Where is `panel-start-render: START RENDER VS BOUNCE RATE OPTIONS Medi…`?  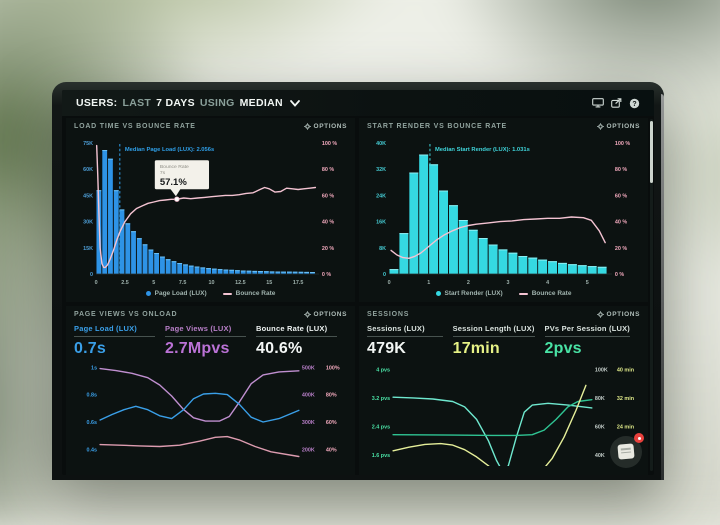 panel-start-render: START RENDER VS BOUNCE RATE OPTIONS Medi… is located at coordinates (503, 210).